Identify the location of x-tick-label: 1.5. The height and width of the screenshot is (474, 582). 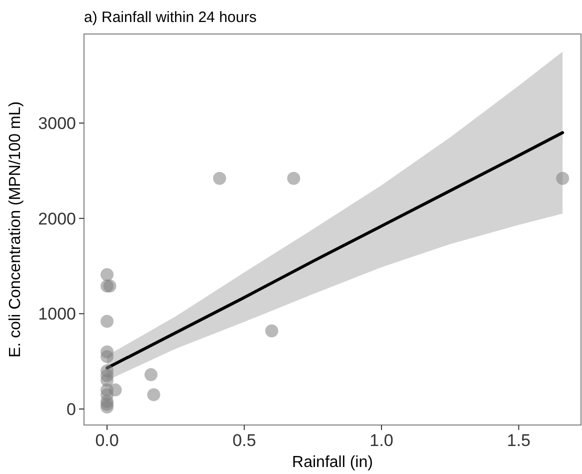
(518, 440).